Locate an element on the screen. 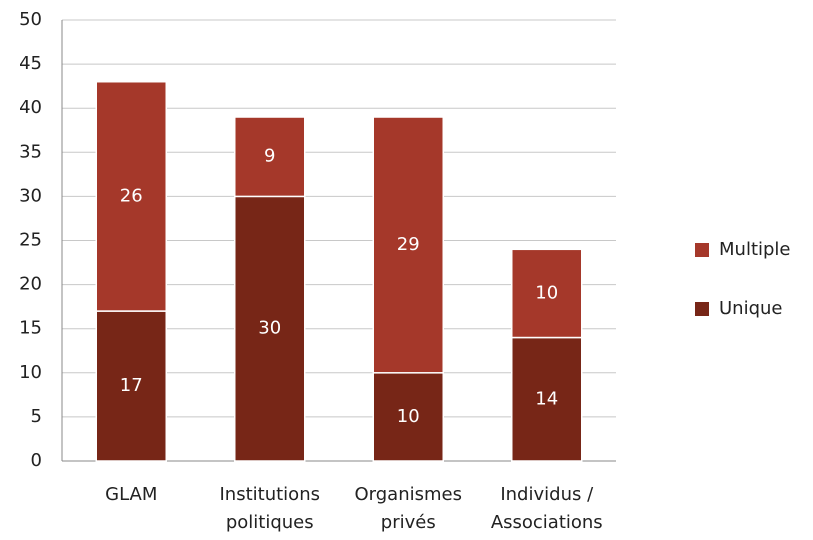  x-tick-label: GLAM is located at coordinates (131, 494).